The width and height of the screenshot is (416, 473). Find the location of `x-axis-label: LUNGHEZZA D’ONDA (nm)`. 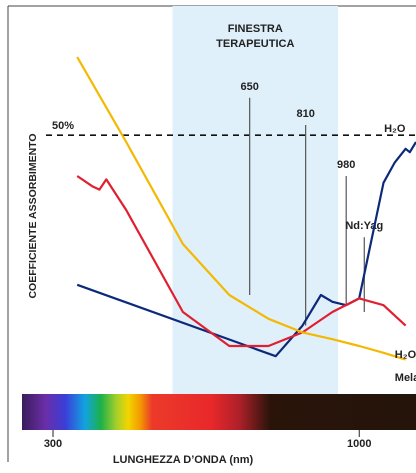

x-axis-label: LUNGHEZZA D’ONDA (nm) is located at coordinates (183, 460).